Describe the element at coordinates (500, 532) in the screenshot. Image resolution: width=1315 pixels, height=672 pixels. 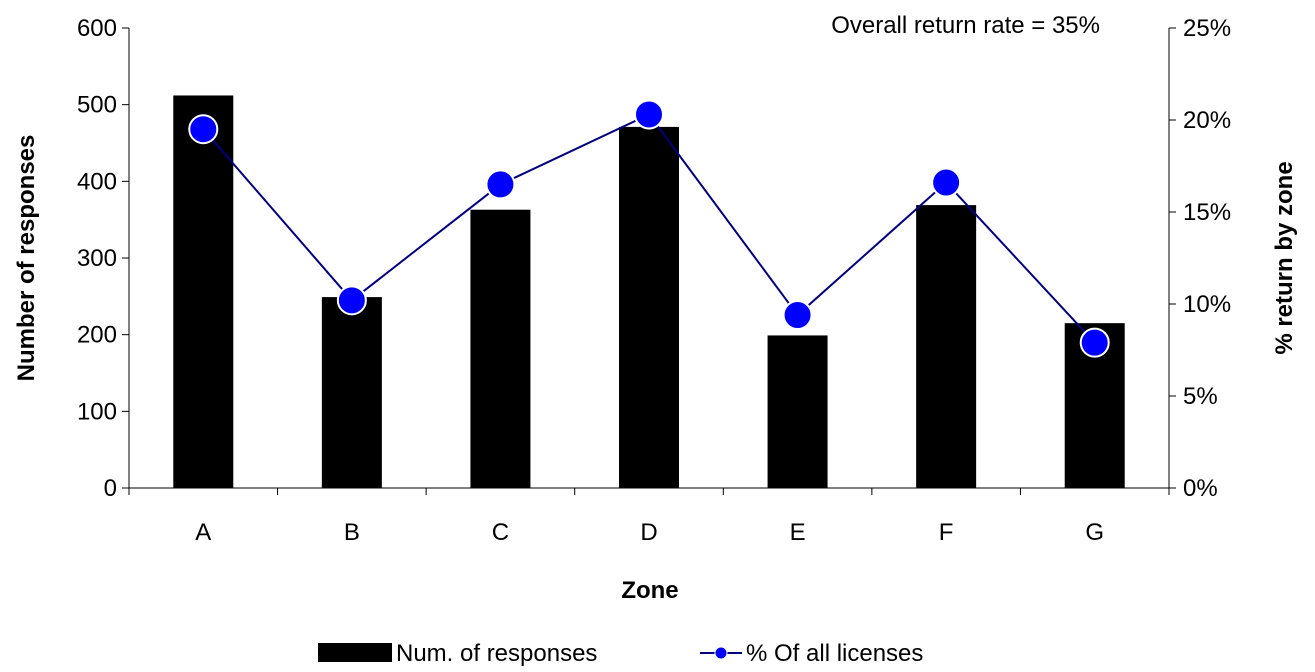
I see `x-tick-label: C` at that location.